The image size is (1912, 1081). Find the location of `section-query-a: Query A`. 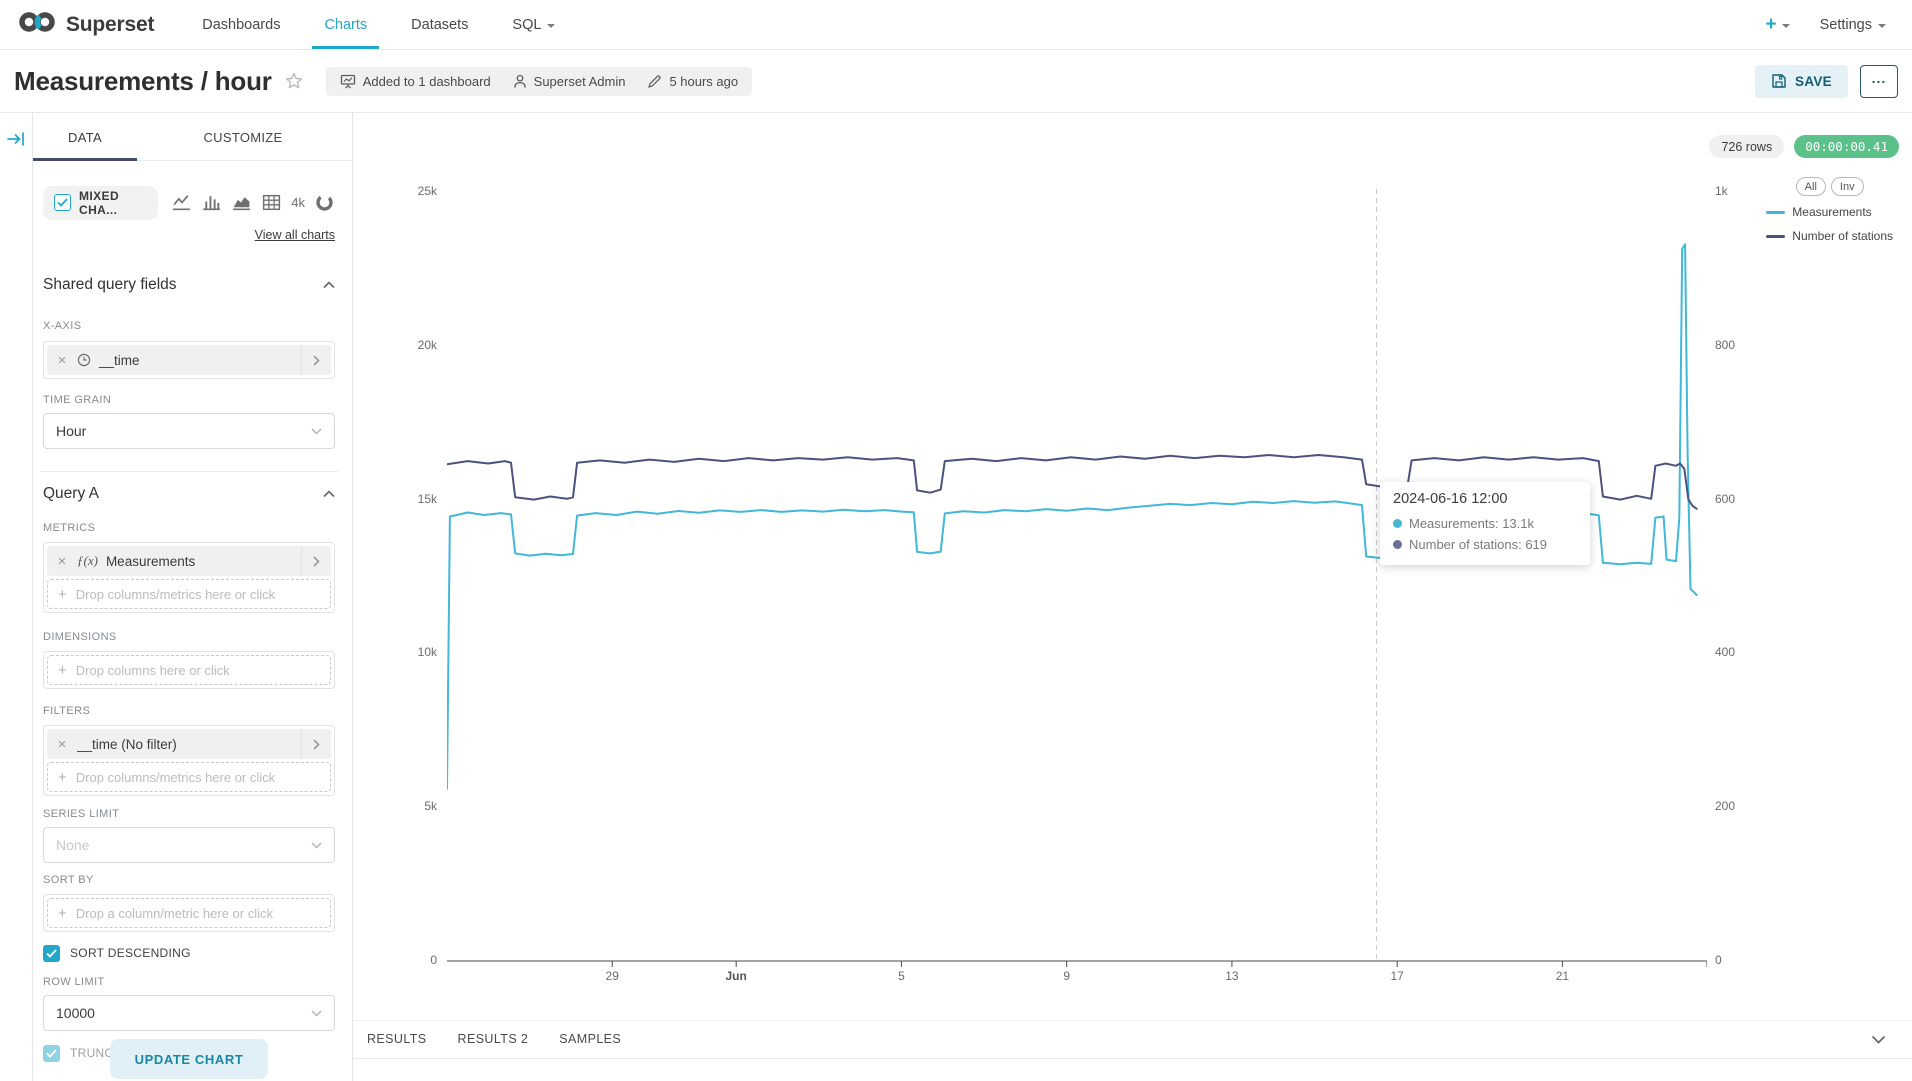

section-query-a: Query A is located at coordinates (189, 494).